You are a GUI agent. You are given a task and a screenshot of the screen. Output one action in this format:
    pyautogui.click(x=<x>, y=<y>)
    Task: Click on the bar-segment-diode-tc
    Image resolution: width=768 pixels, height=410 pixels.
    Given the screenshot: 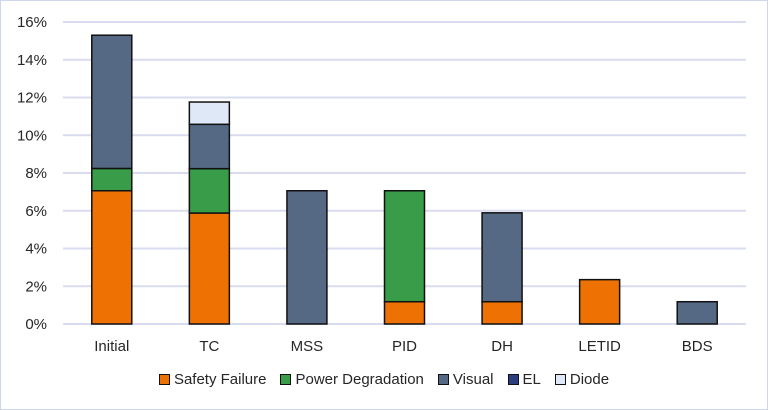 What is the action you would take?
    pyautogui.click(x=209, y=113)
    